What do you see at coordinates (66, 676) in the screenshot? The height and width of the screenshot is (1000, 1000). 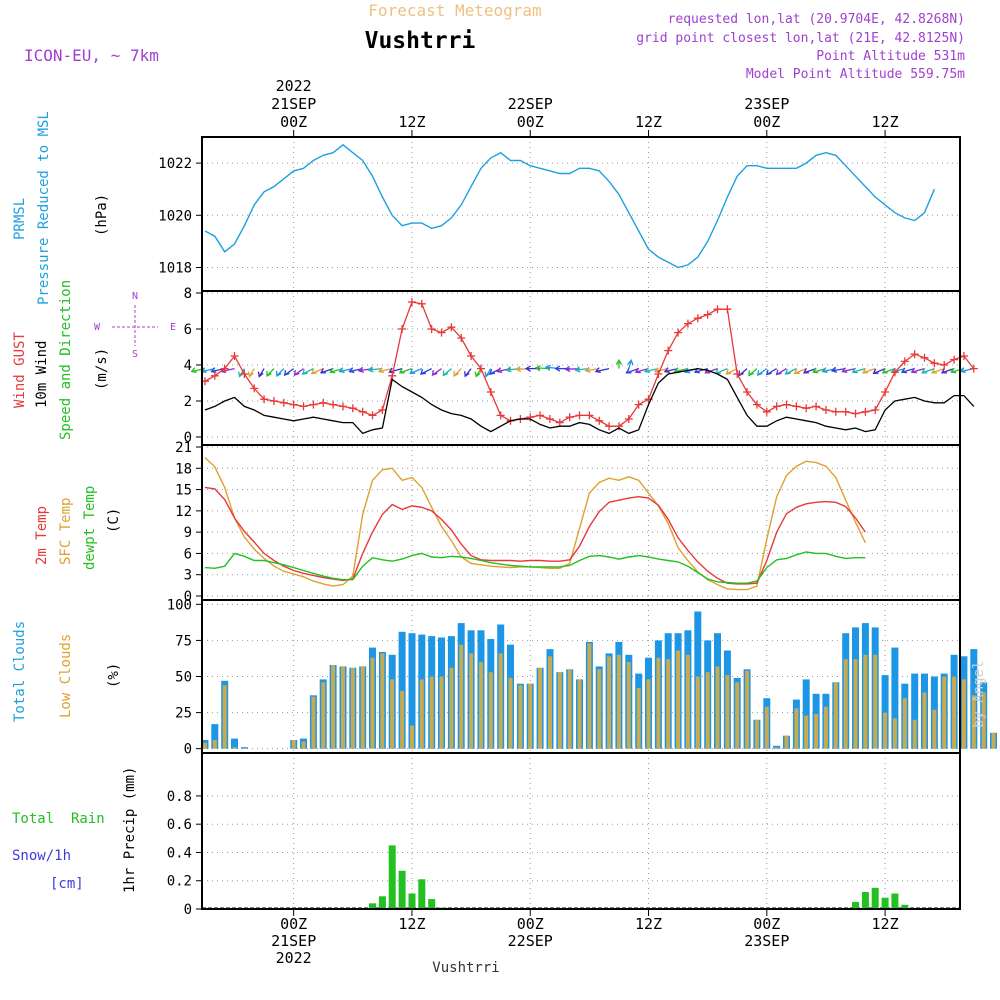 I see `low-clouds-label: Low Clouds` at bounding box center [66, 676].